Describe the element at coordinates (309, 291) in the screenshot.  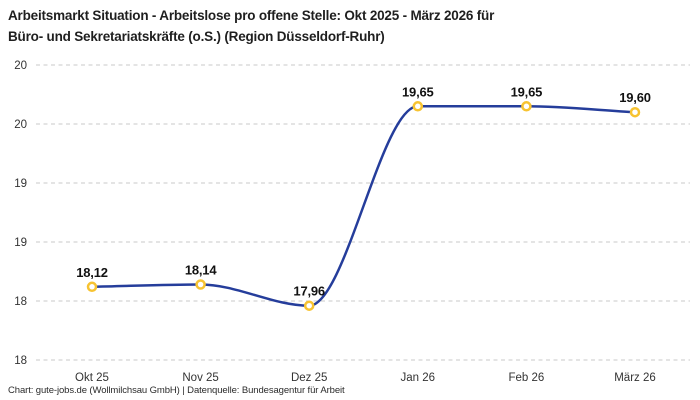
I see `data-point-label: 17,96` at that location.